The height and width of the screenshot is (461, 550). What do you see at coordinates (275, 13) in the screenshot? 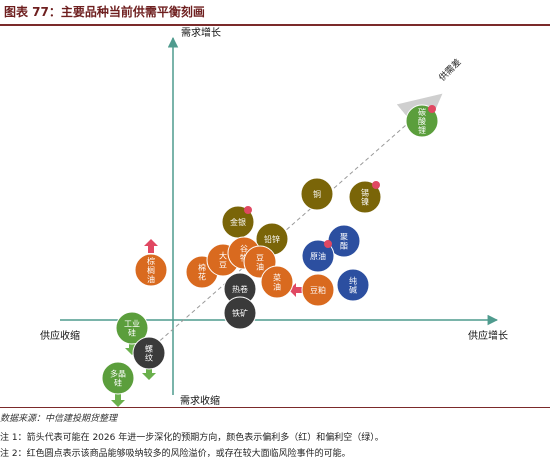
I see `title-bar: 图表 77：主要品种当前供需平衡刻画` at bounding box center [275, 13].